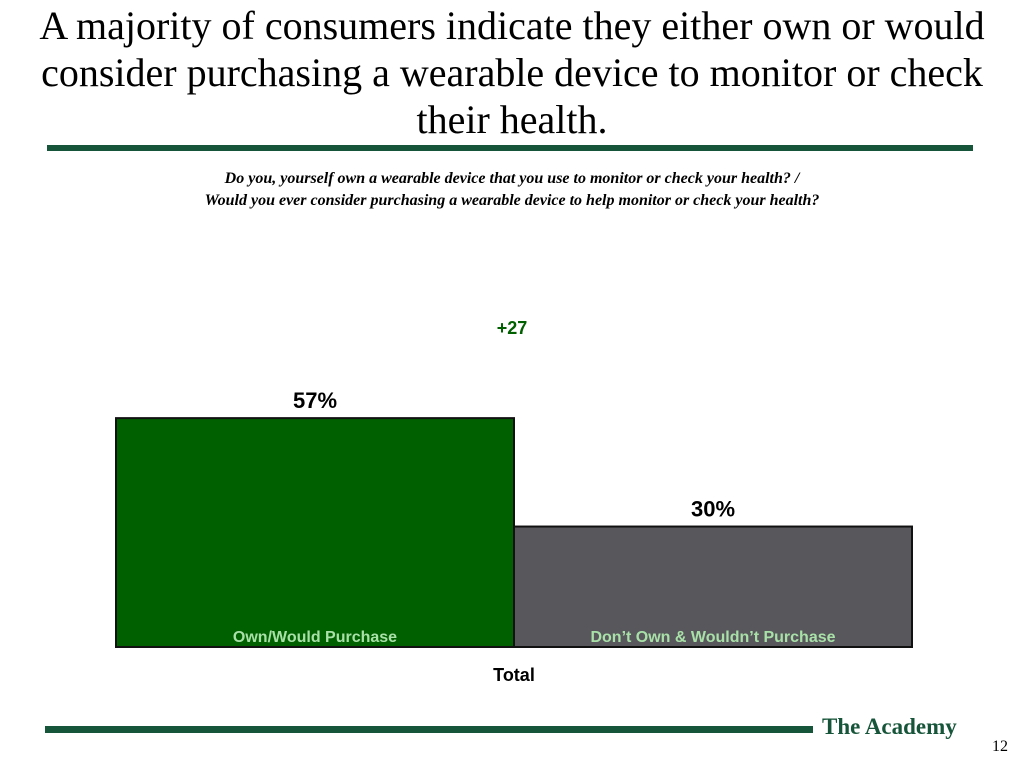 The image size is (1024, 768). Describe the element at coordinates (512, 328) in the screenshot. I see `difference-annotation: +27` at that location.